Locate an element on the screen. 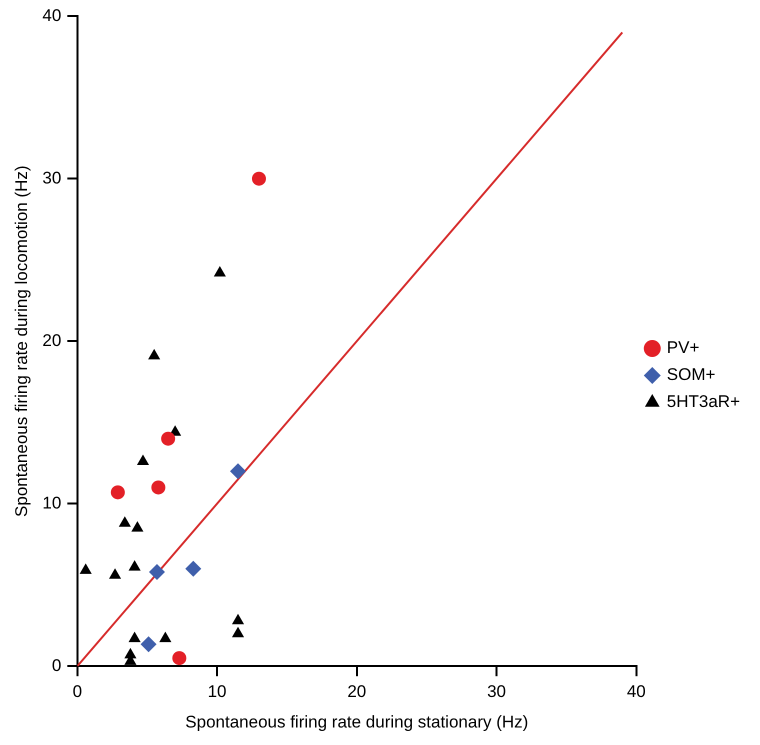  x-tick-label: 20 is located at coordinates (356, 692).